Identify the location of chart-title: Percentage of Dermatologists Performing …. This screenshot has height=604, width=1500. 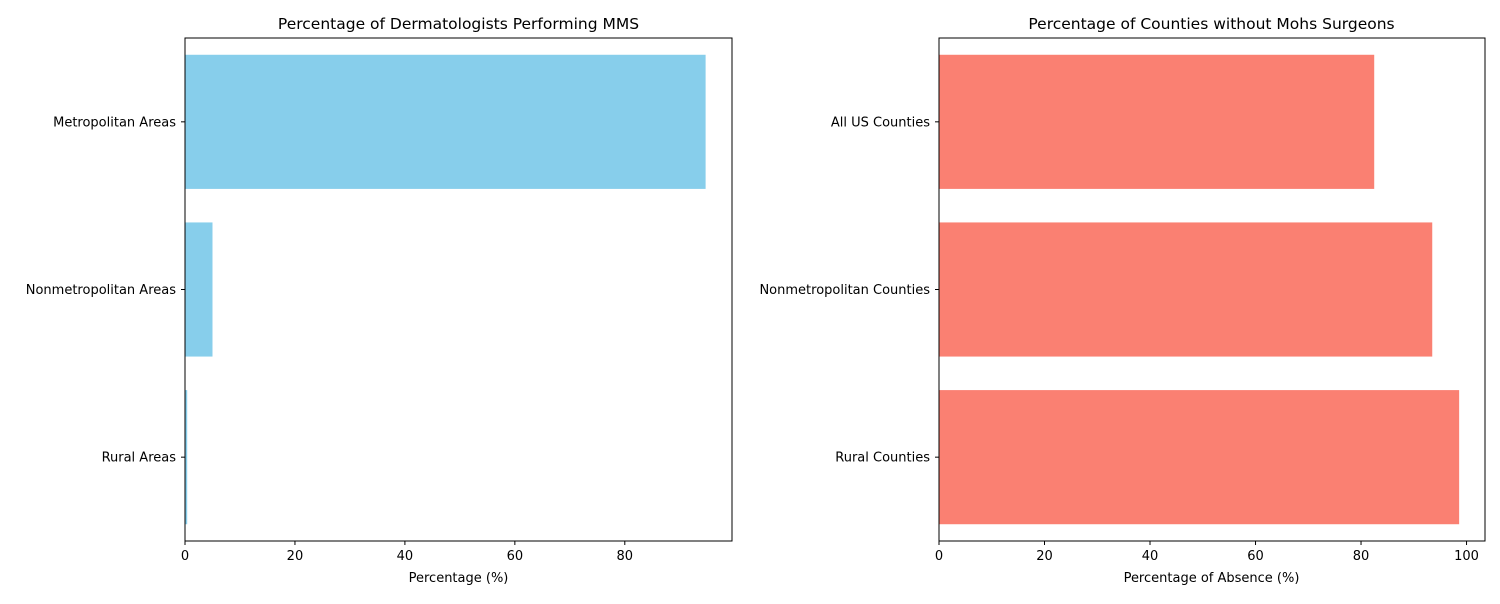
(458, 24).